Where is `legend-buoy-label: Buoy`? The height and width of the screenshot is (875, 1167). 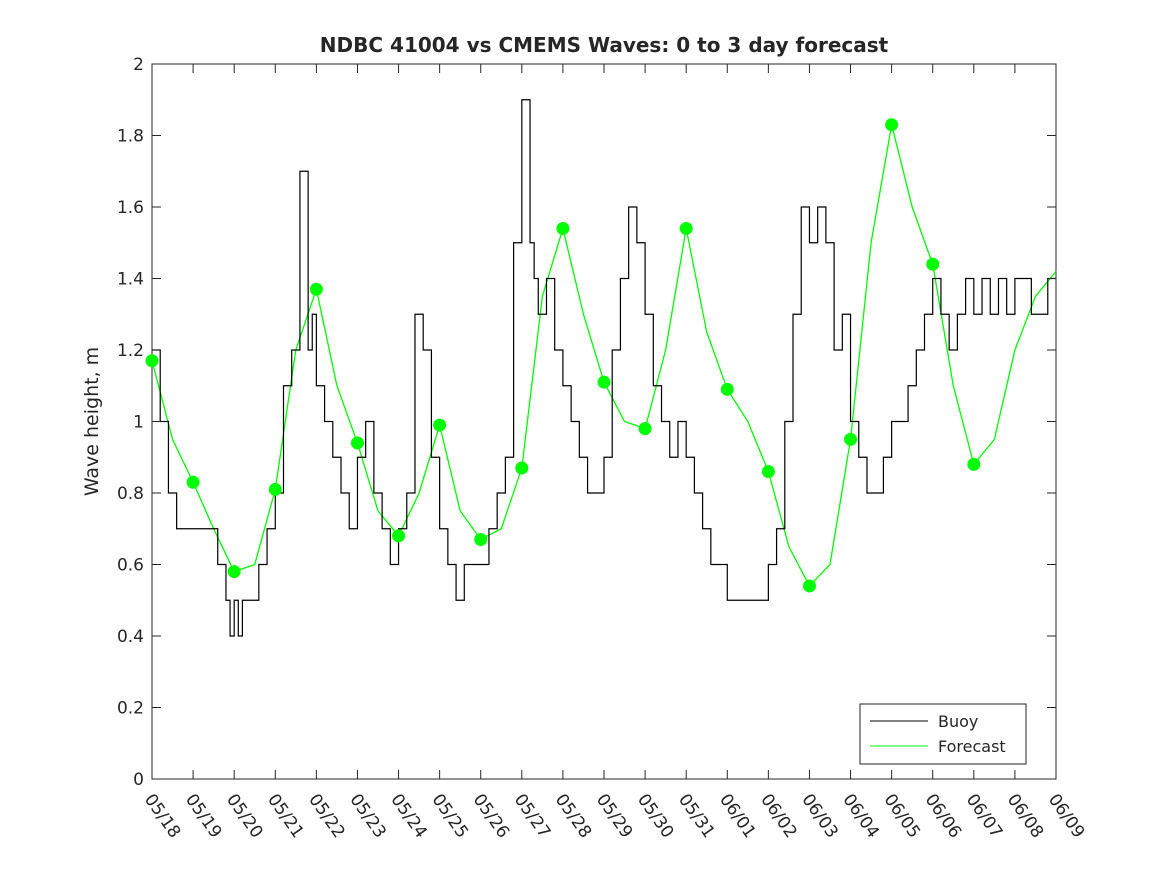
legend-buoy-label: Buoy is located at coordinates (958, 721).